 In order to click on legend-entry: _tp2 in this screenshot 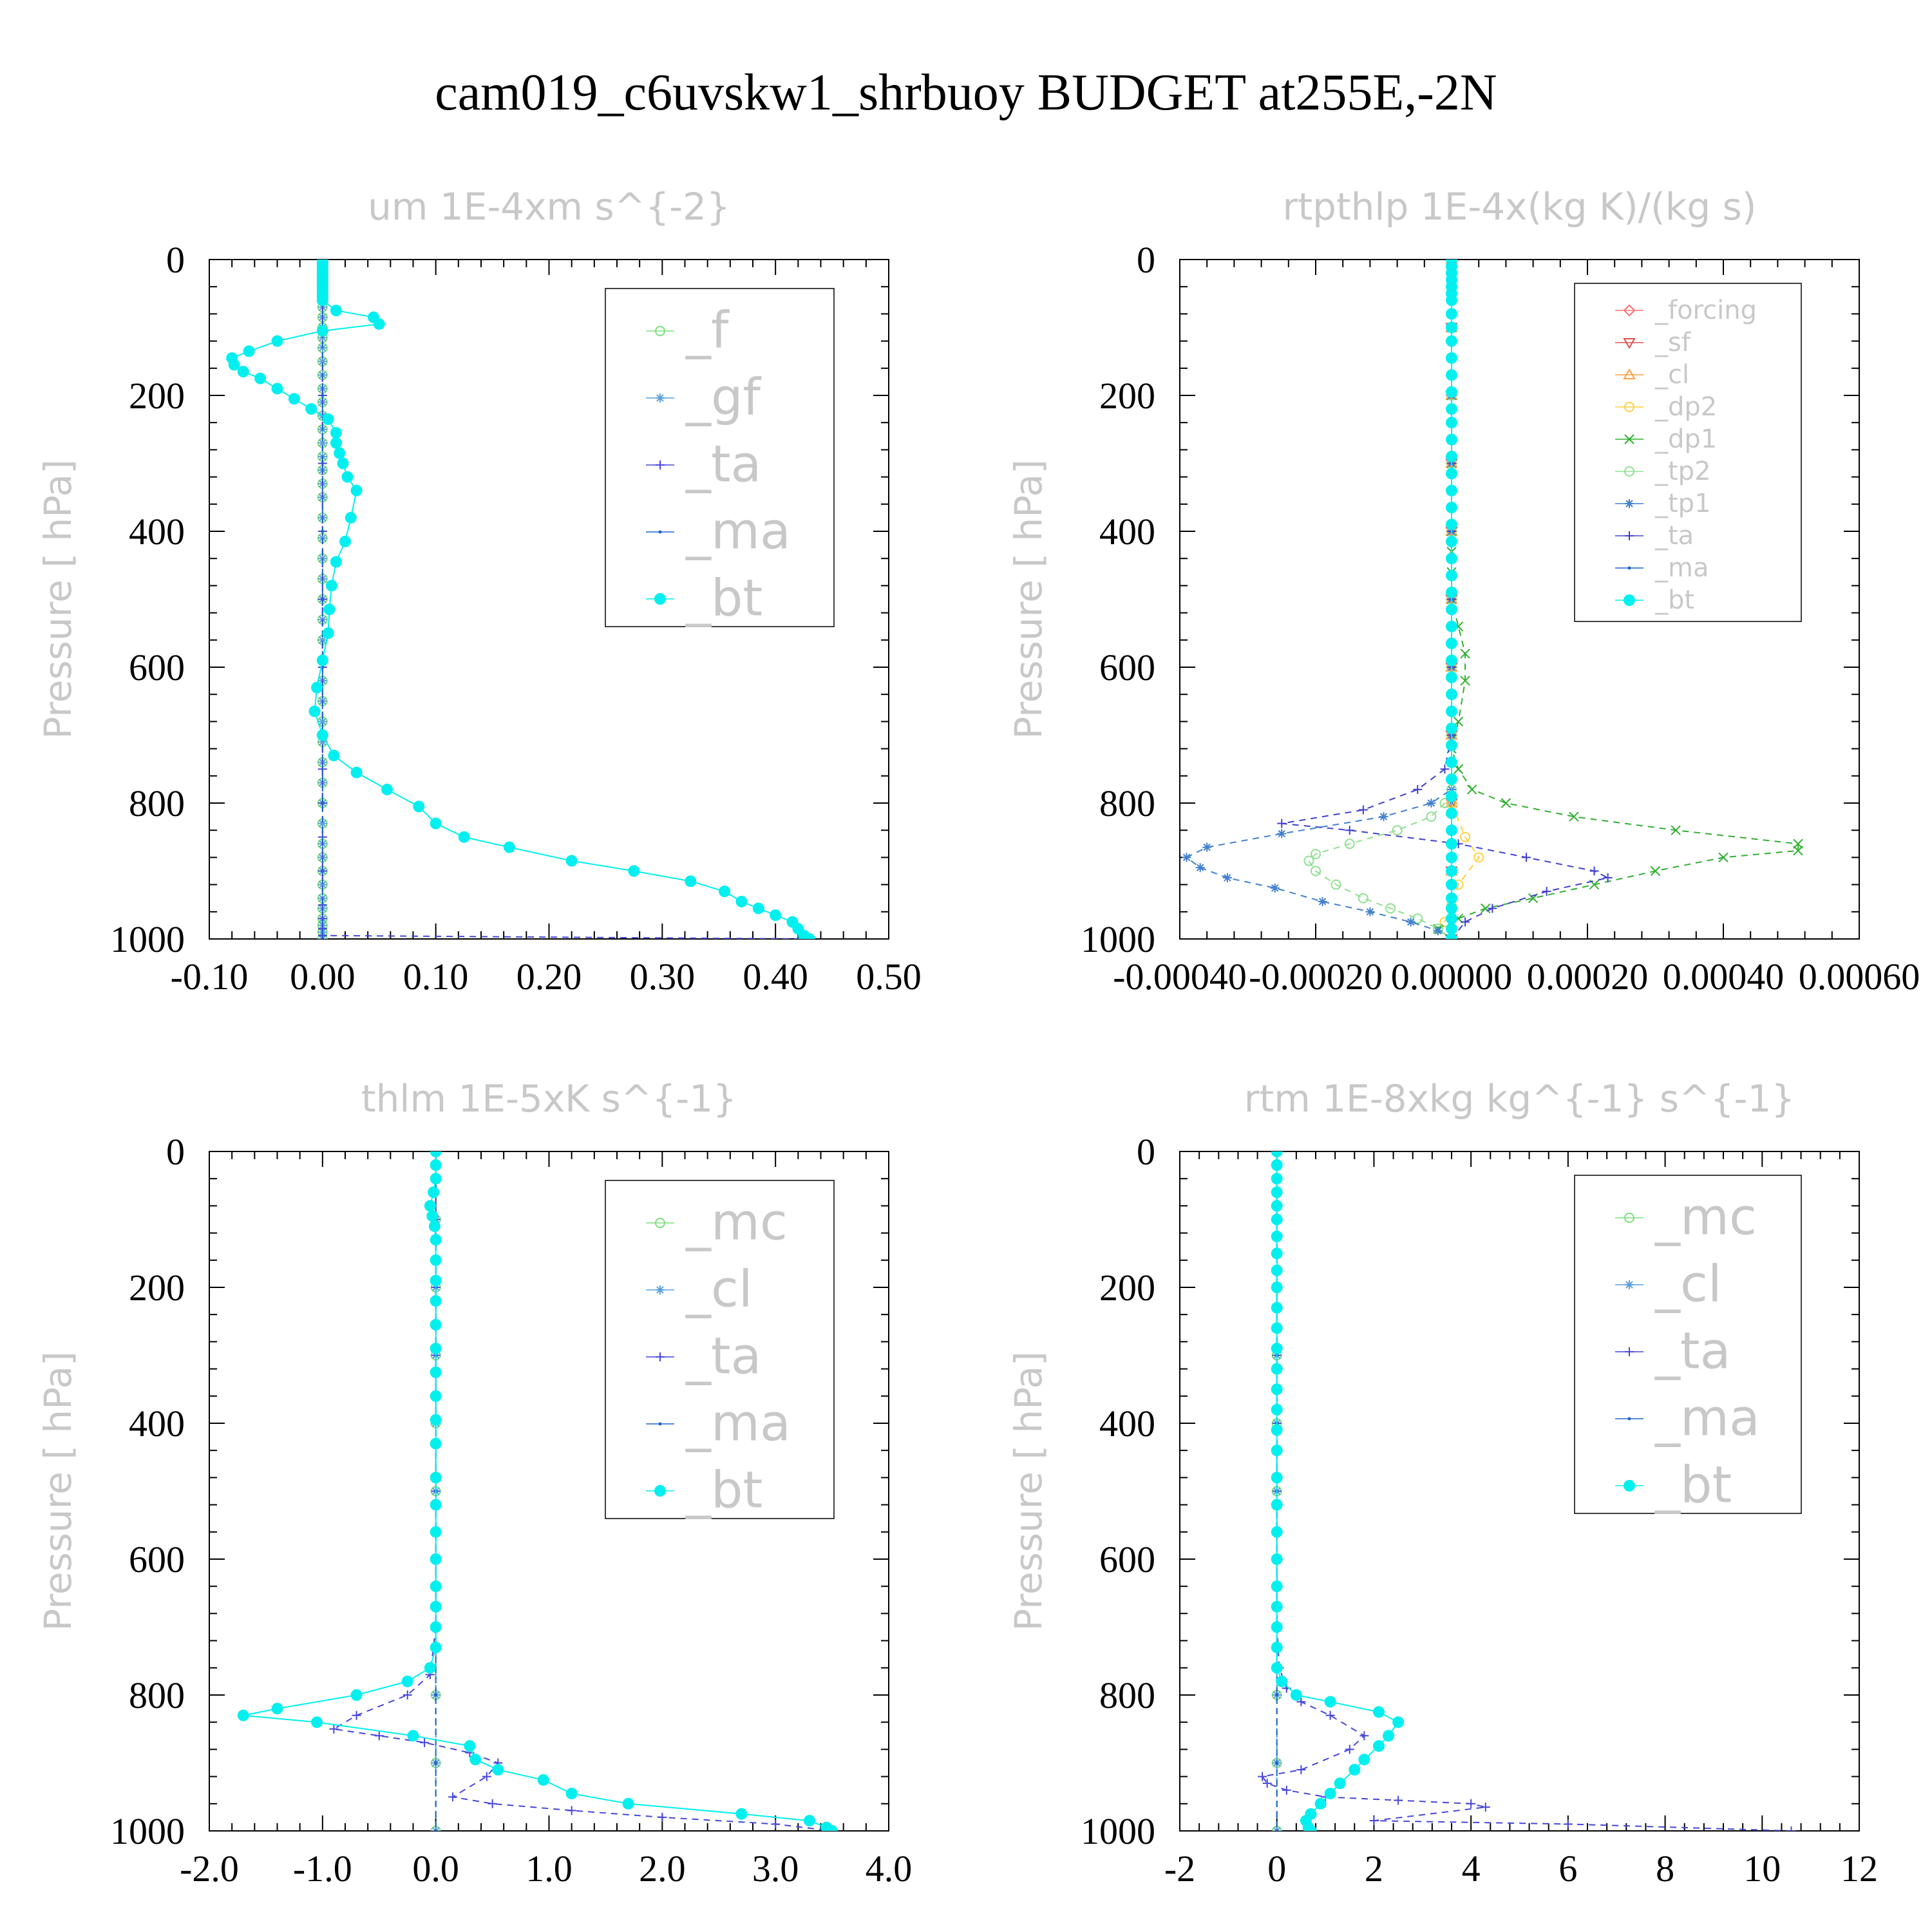, I will do `click(1663, 471)`.